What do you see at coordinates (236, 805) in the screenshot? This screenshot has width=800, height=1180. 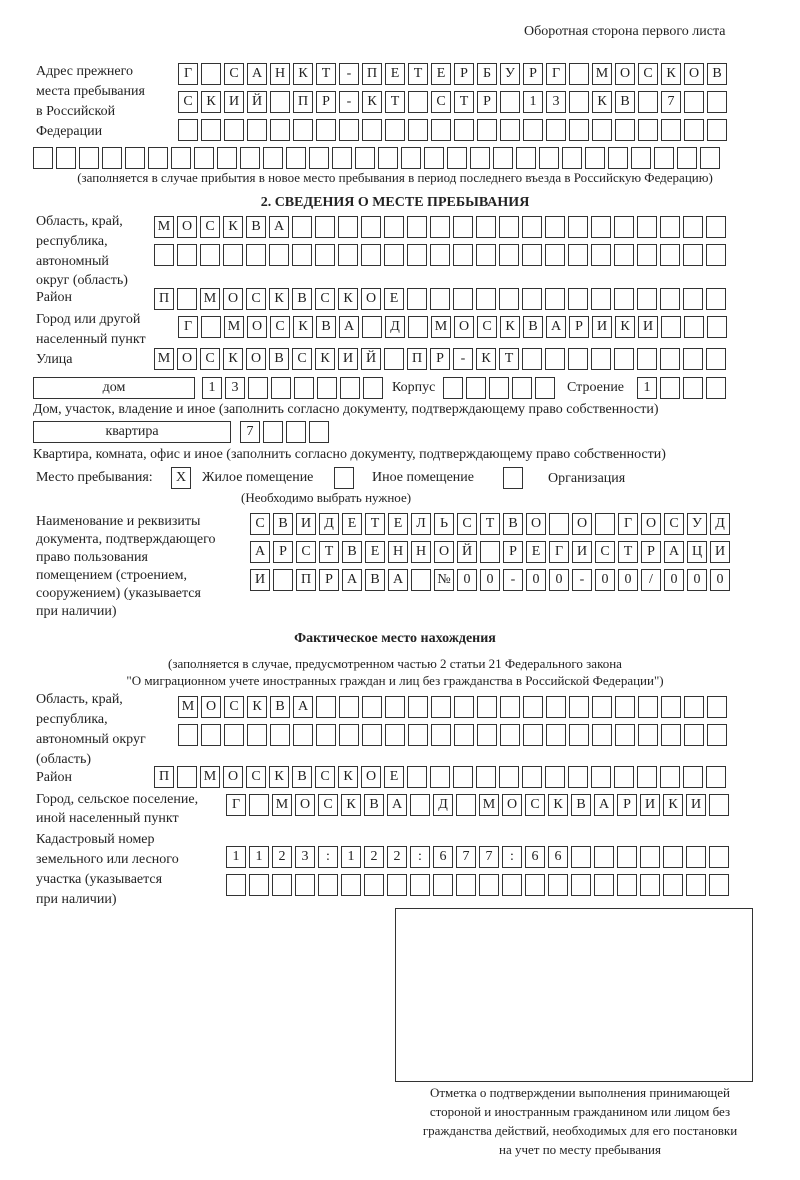 I see `char-cell: Г` at bounding box center [236, 805].